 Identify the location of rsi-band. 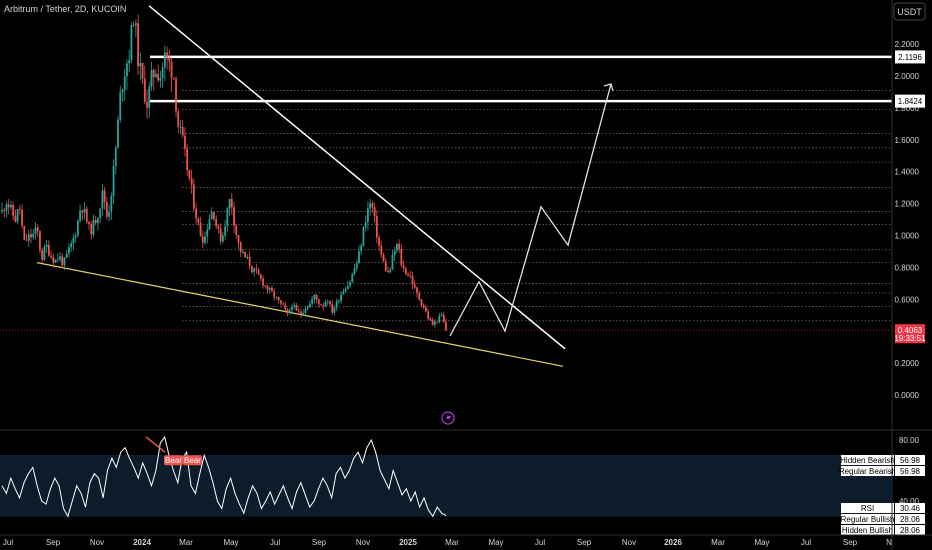
(446, 486).